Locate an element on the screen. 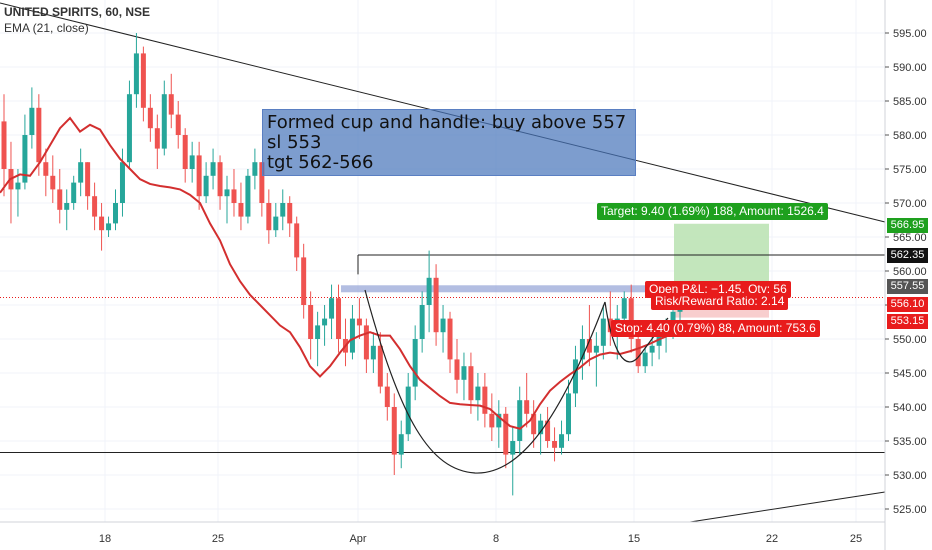 This screenshot has height=550, width=932. y-tick-label: 570.00 is located at coordinates (910, 204).